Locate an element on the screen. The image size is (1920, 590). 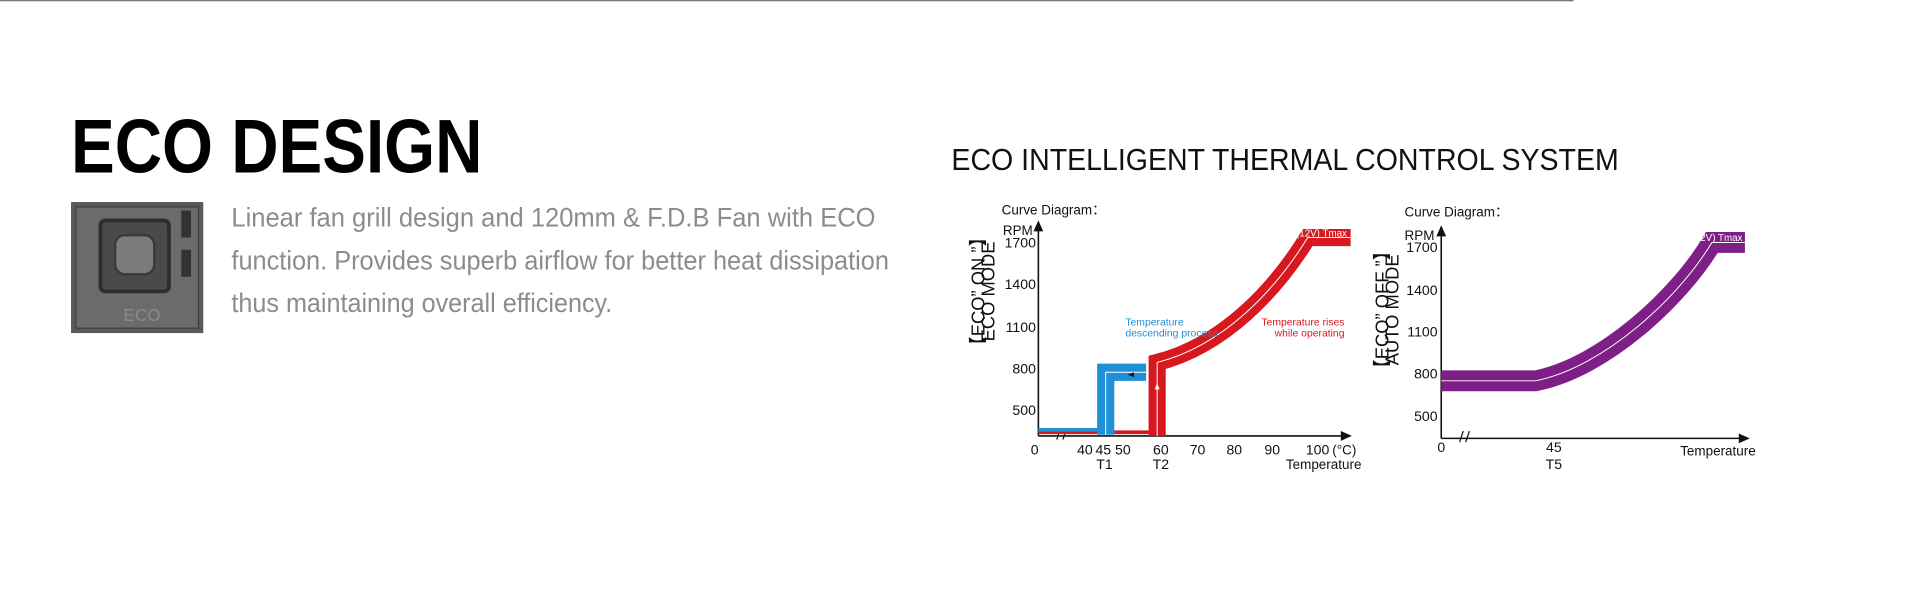
temp-marker: T1 is located at coordinates (1104, 464).